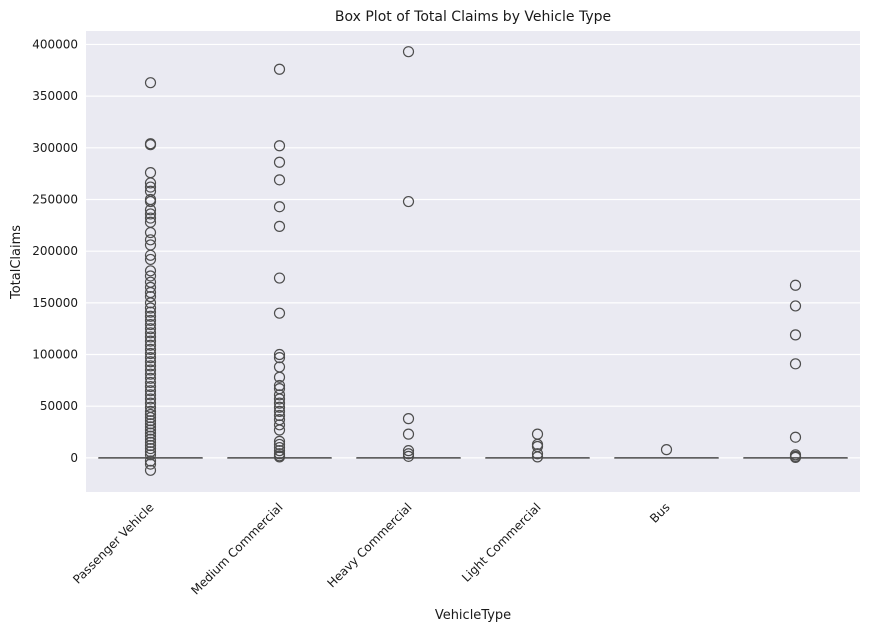 The width and height of the screenshot is (870, 631). What do you see at coordinates (236, 548) in the screenshot?
I see `x-tick-label: Medium Commercial` at bounding box center [236, 548].